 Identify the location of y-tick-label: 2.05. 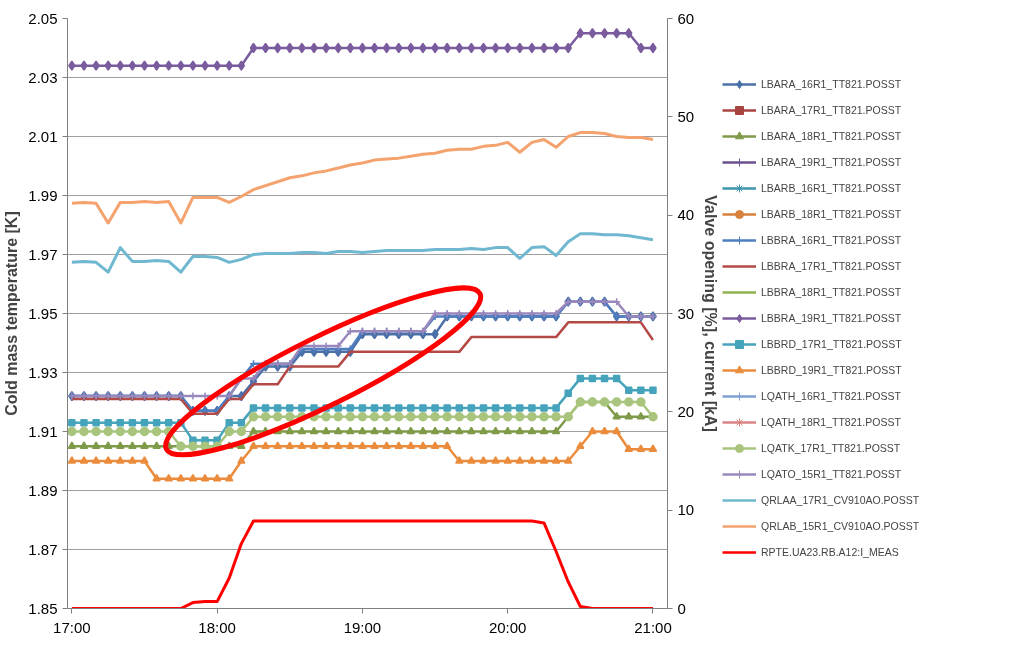
(43, 18).